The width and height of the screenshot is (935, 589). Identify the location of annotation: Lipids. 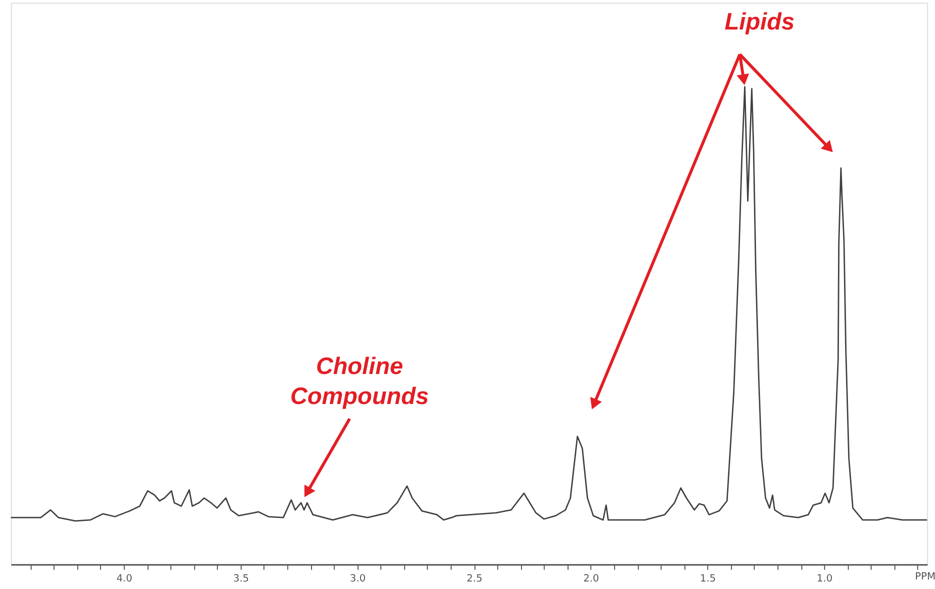
(759, 22).